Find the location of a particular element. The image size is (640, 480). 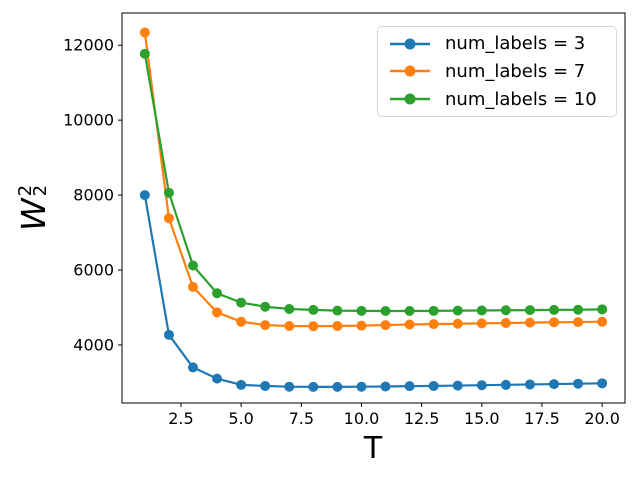

x-axis-label: T is located at coordinates (373, 448).